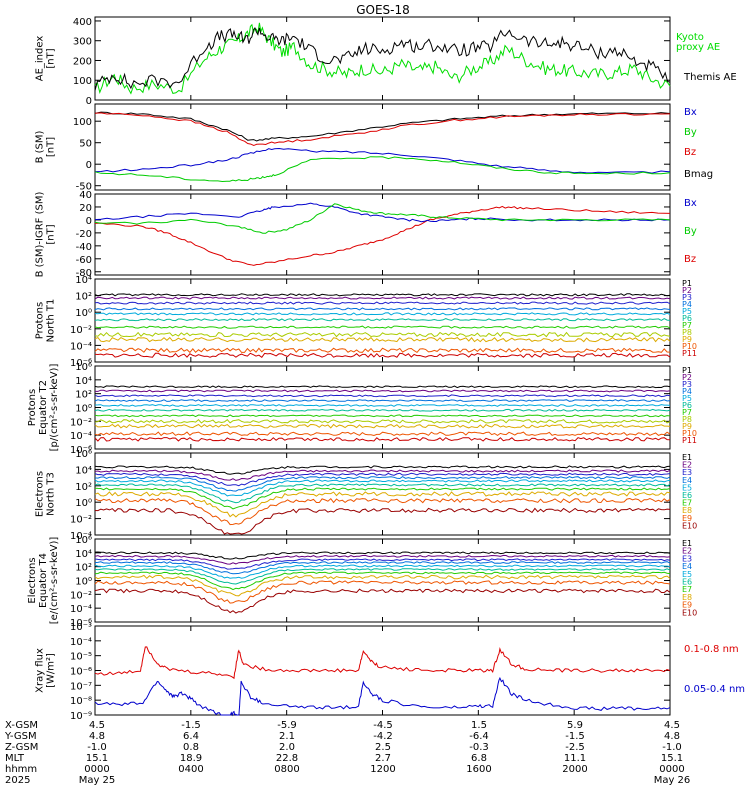  What do you see at coordinates (54, 581) in the screenshot?
I see `y-axis-label: [e/(cm²-s-sr-keV)]` at bounding box center [54, 581].